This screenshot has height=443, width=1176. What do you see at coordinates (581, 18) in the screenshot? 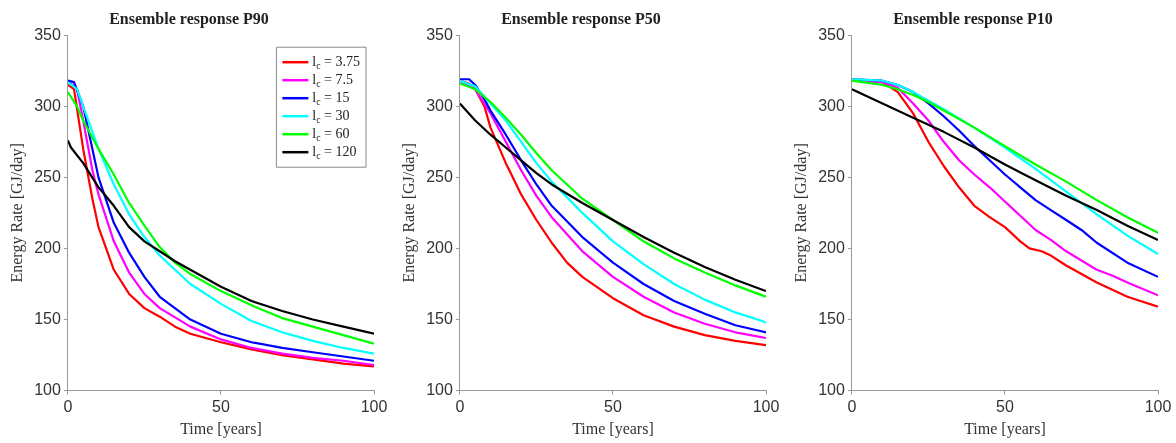
I see `chart-title: Ensemble response P50` at bounding box center [581, 18].